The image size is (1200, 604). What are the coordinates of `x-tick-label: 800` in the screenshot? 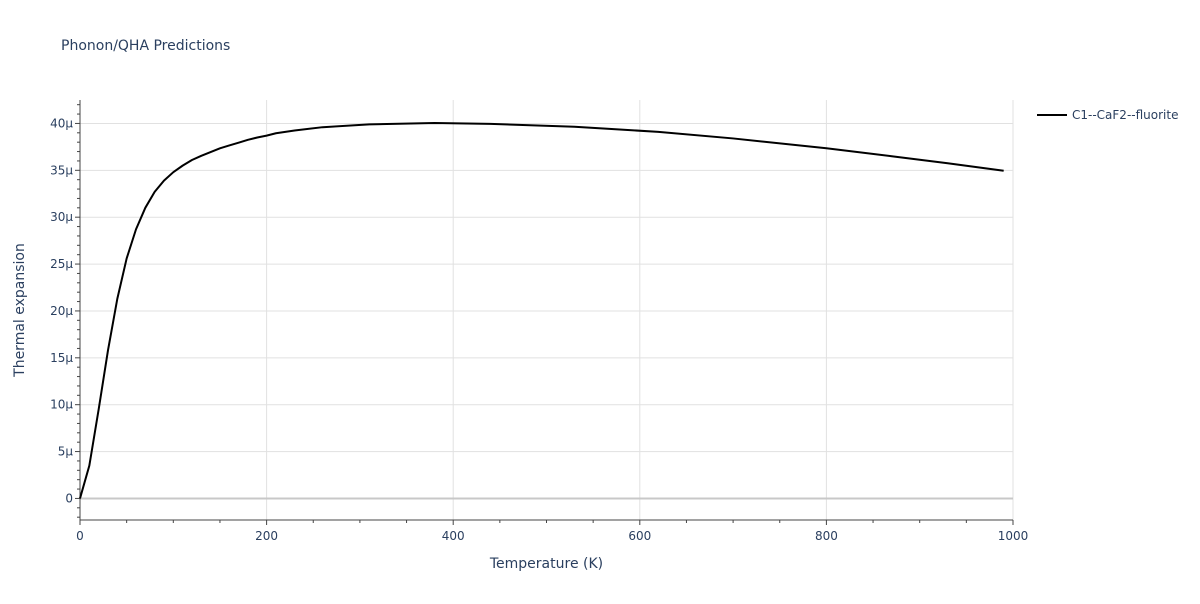 It's located at (826, 536).